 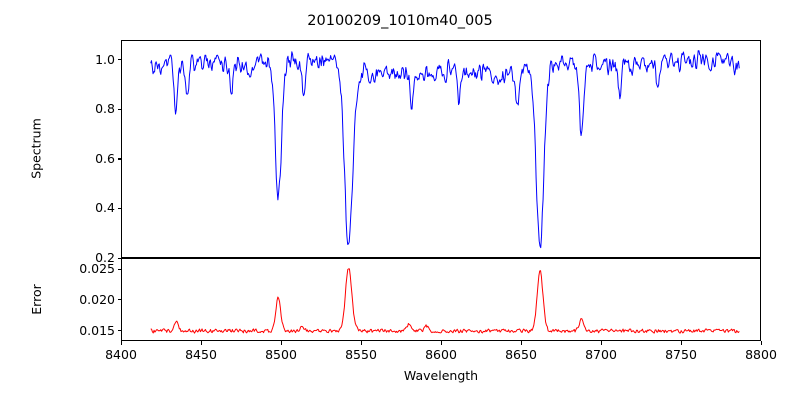 I want to click on spectrum-axis-label: Spectrum, so click(x=36, y=148).